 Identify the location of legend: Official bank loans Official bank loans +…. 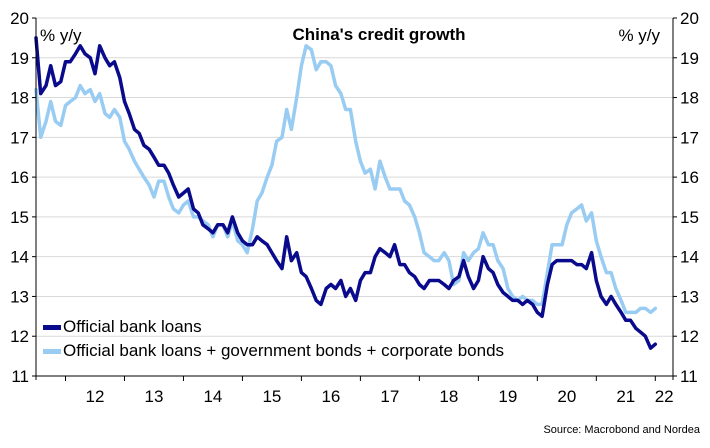
(273, 338).